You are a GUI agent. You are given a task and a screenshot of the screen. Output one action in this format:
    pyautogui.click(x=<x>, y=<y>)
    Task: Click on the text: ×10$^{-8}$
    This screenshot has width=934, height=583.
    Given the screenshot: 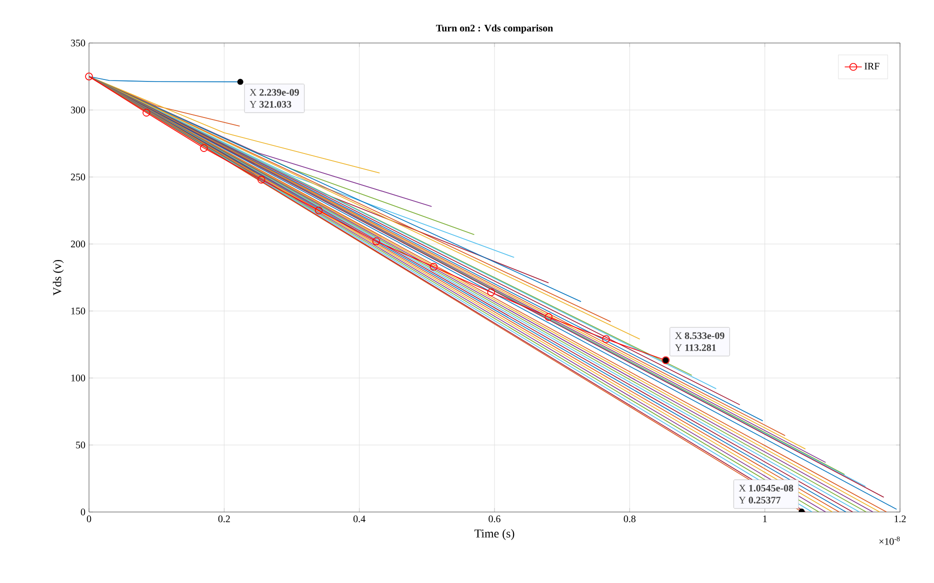 What is the action you would take?
    pyautogui.click(x=889, y=540)
    